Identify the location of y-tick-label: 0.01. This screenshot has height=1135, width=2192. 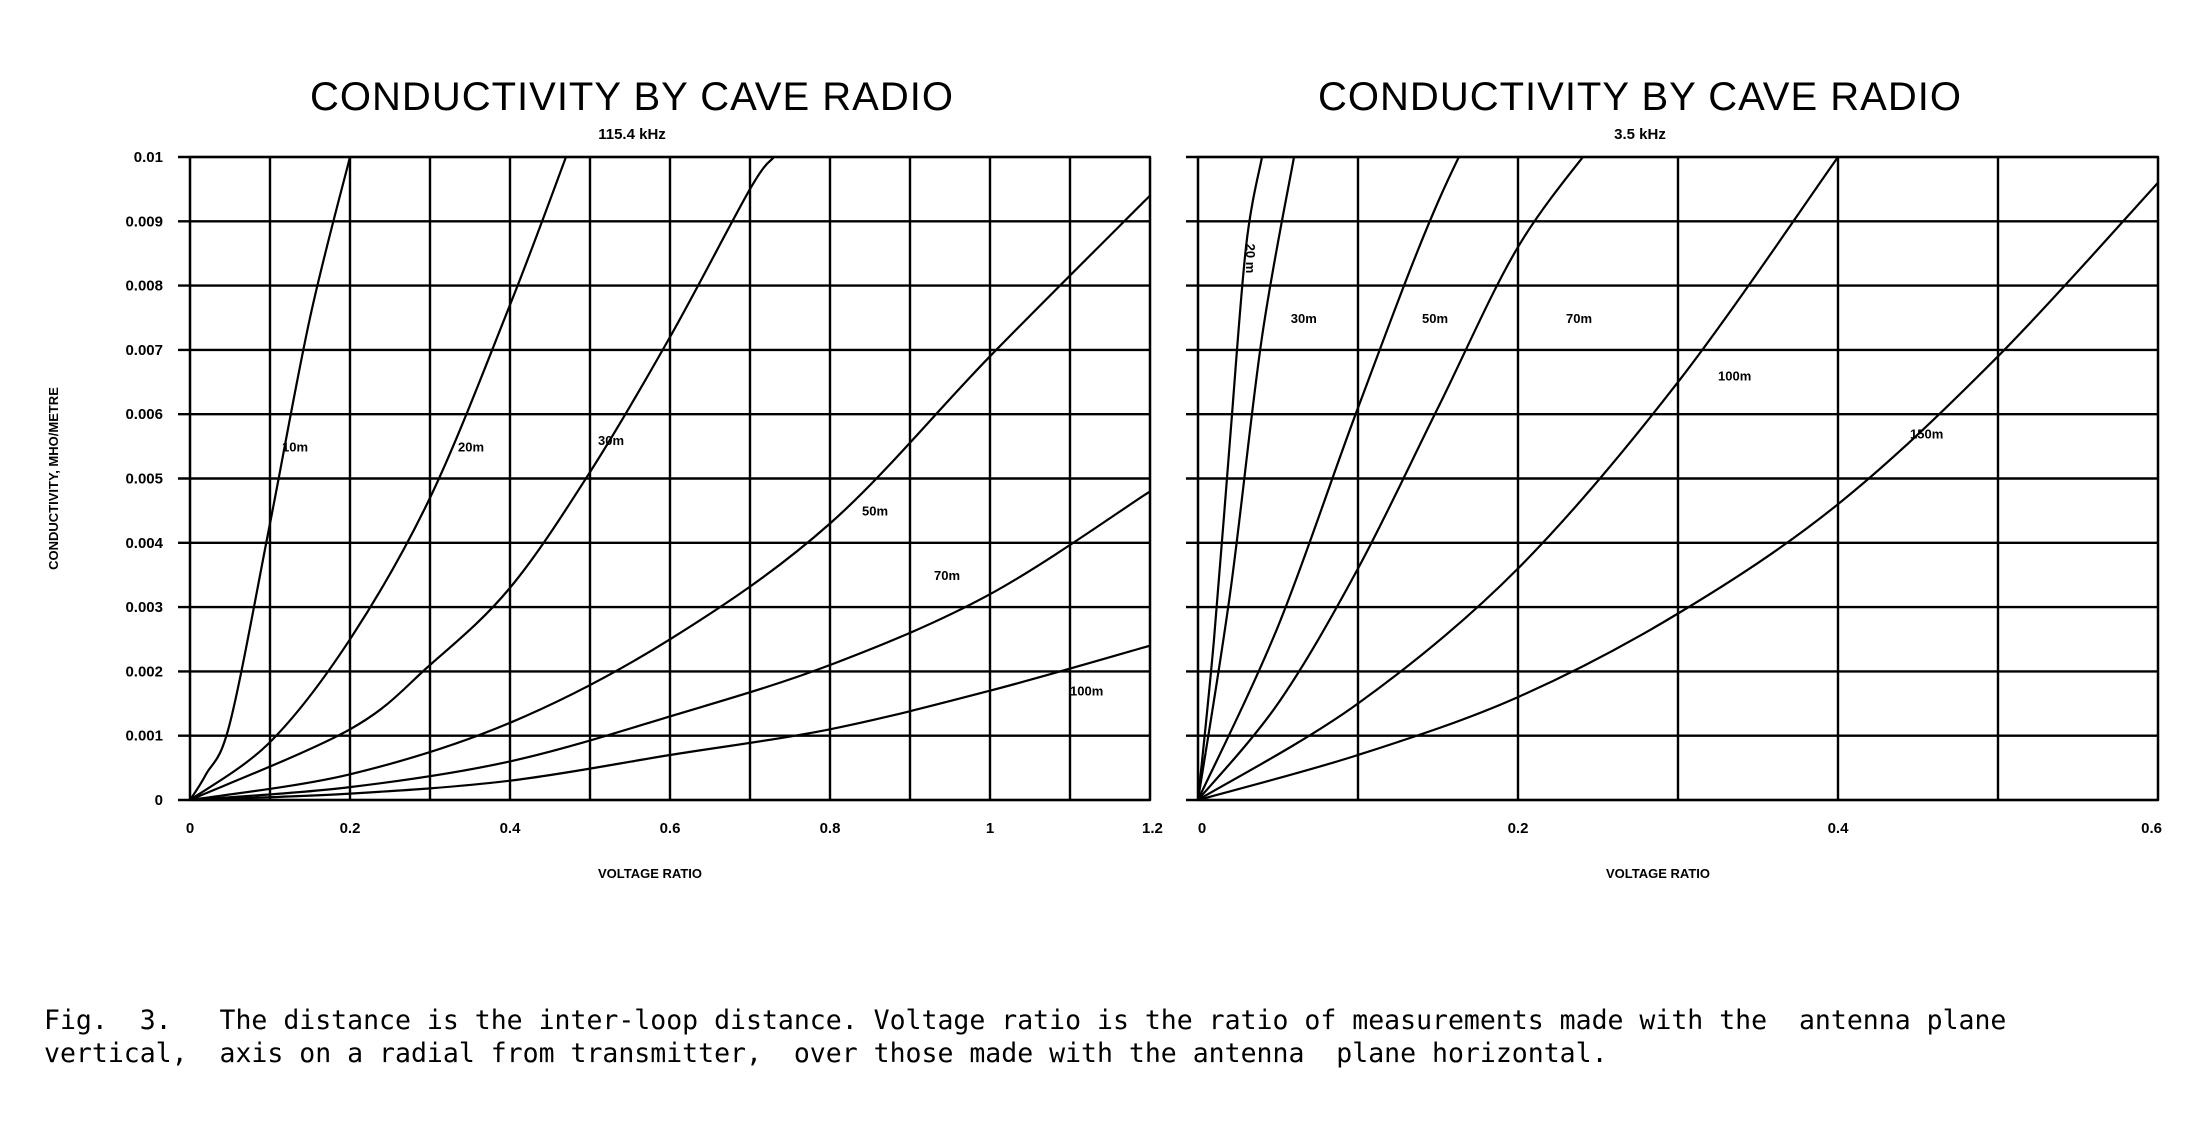
(148, 157).